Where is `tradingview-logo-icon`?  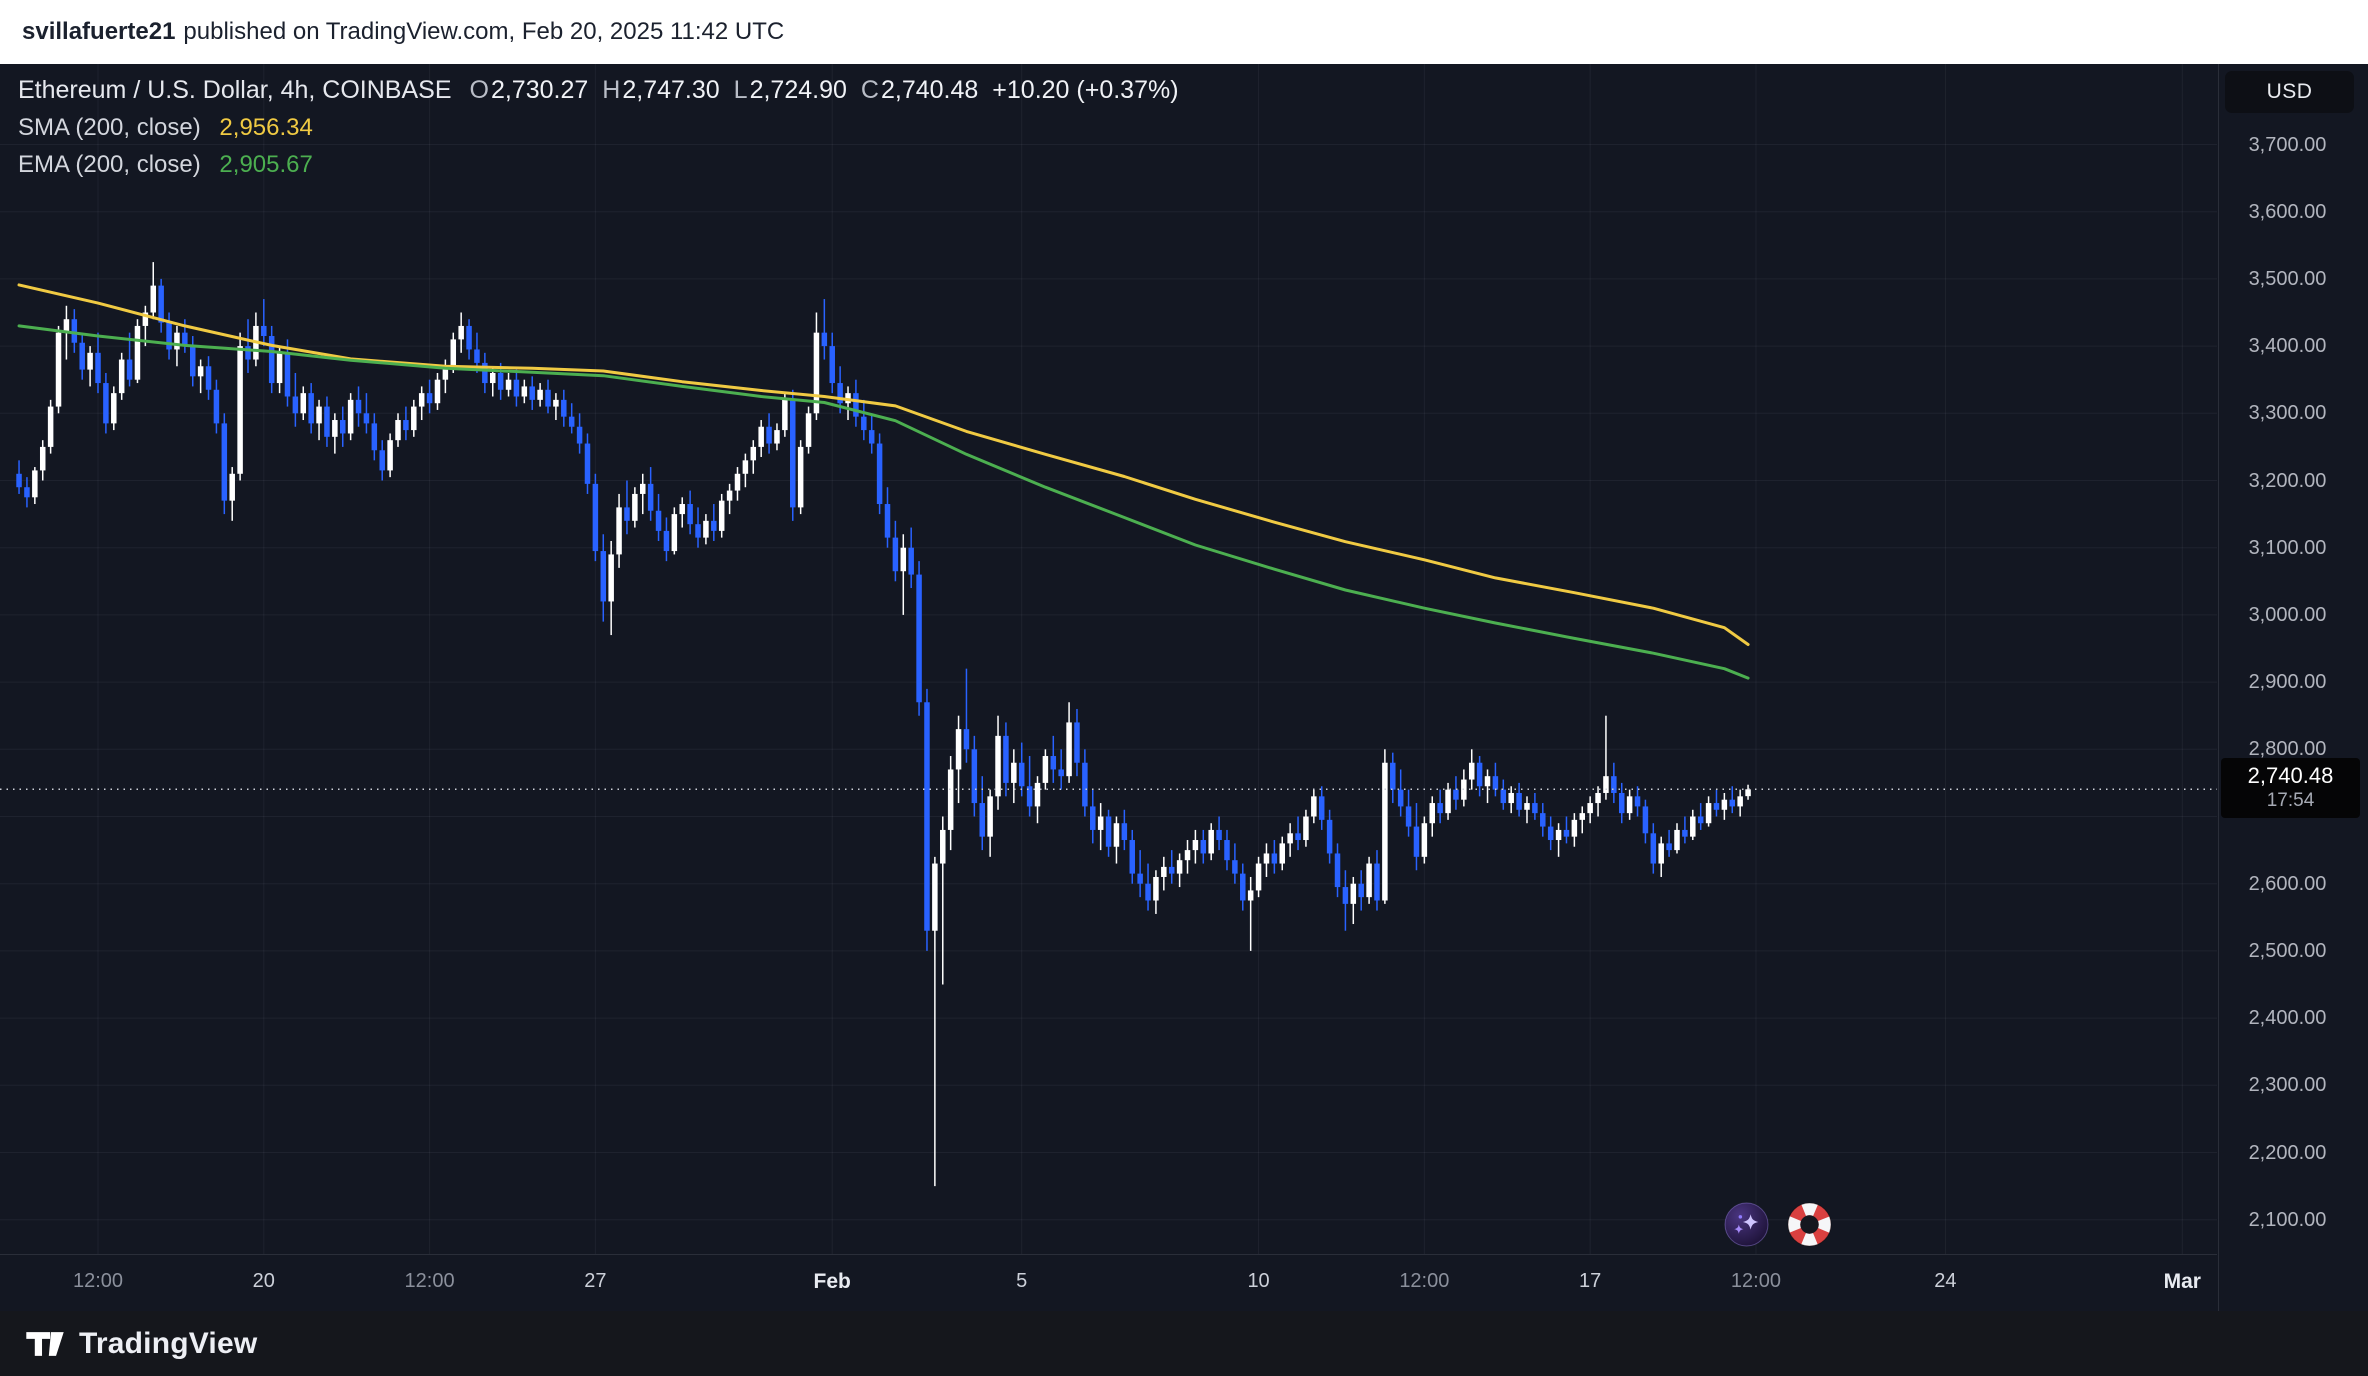 tradingview-logo-icon is located at coordinates (45, 1344).